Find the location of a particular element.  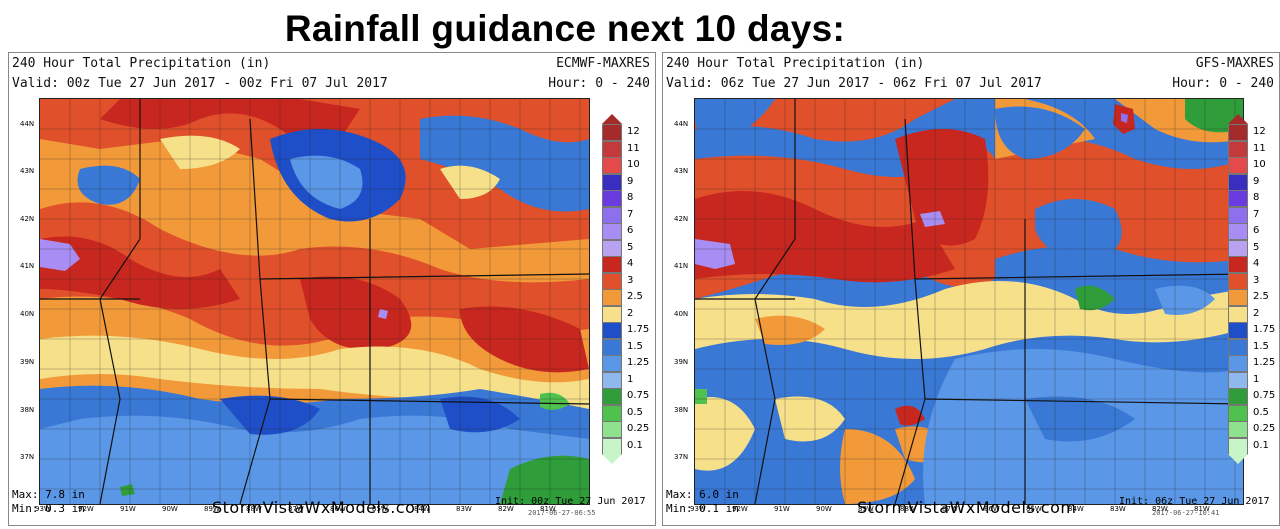

colorbar-label: 7 is located at coordinates (1256, 214).